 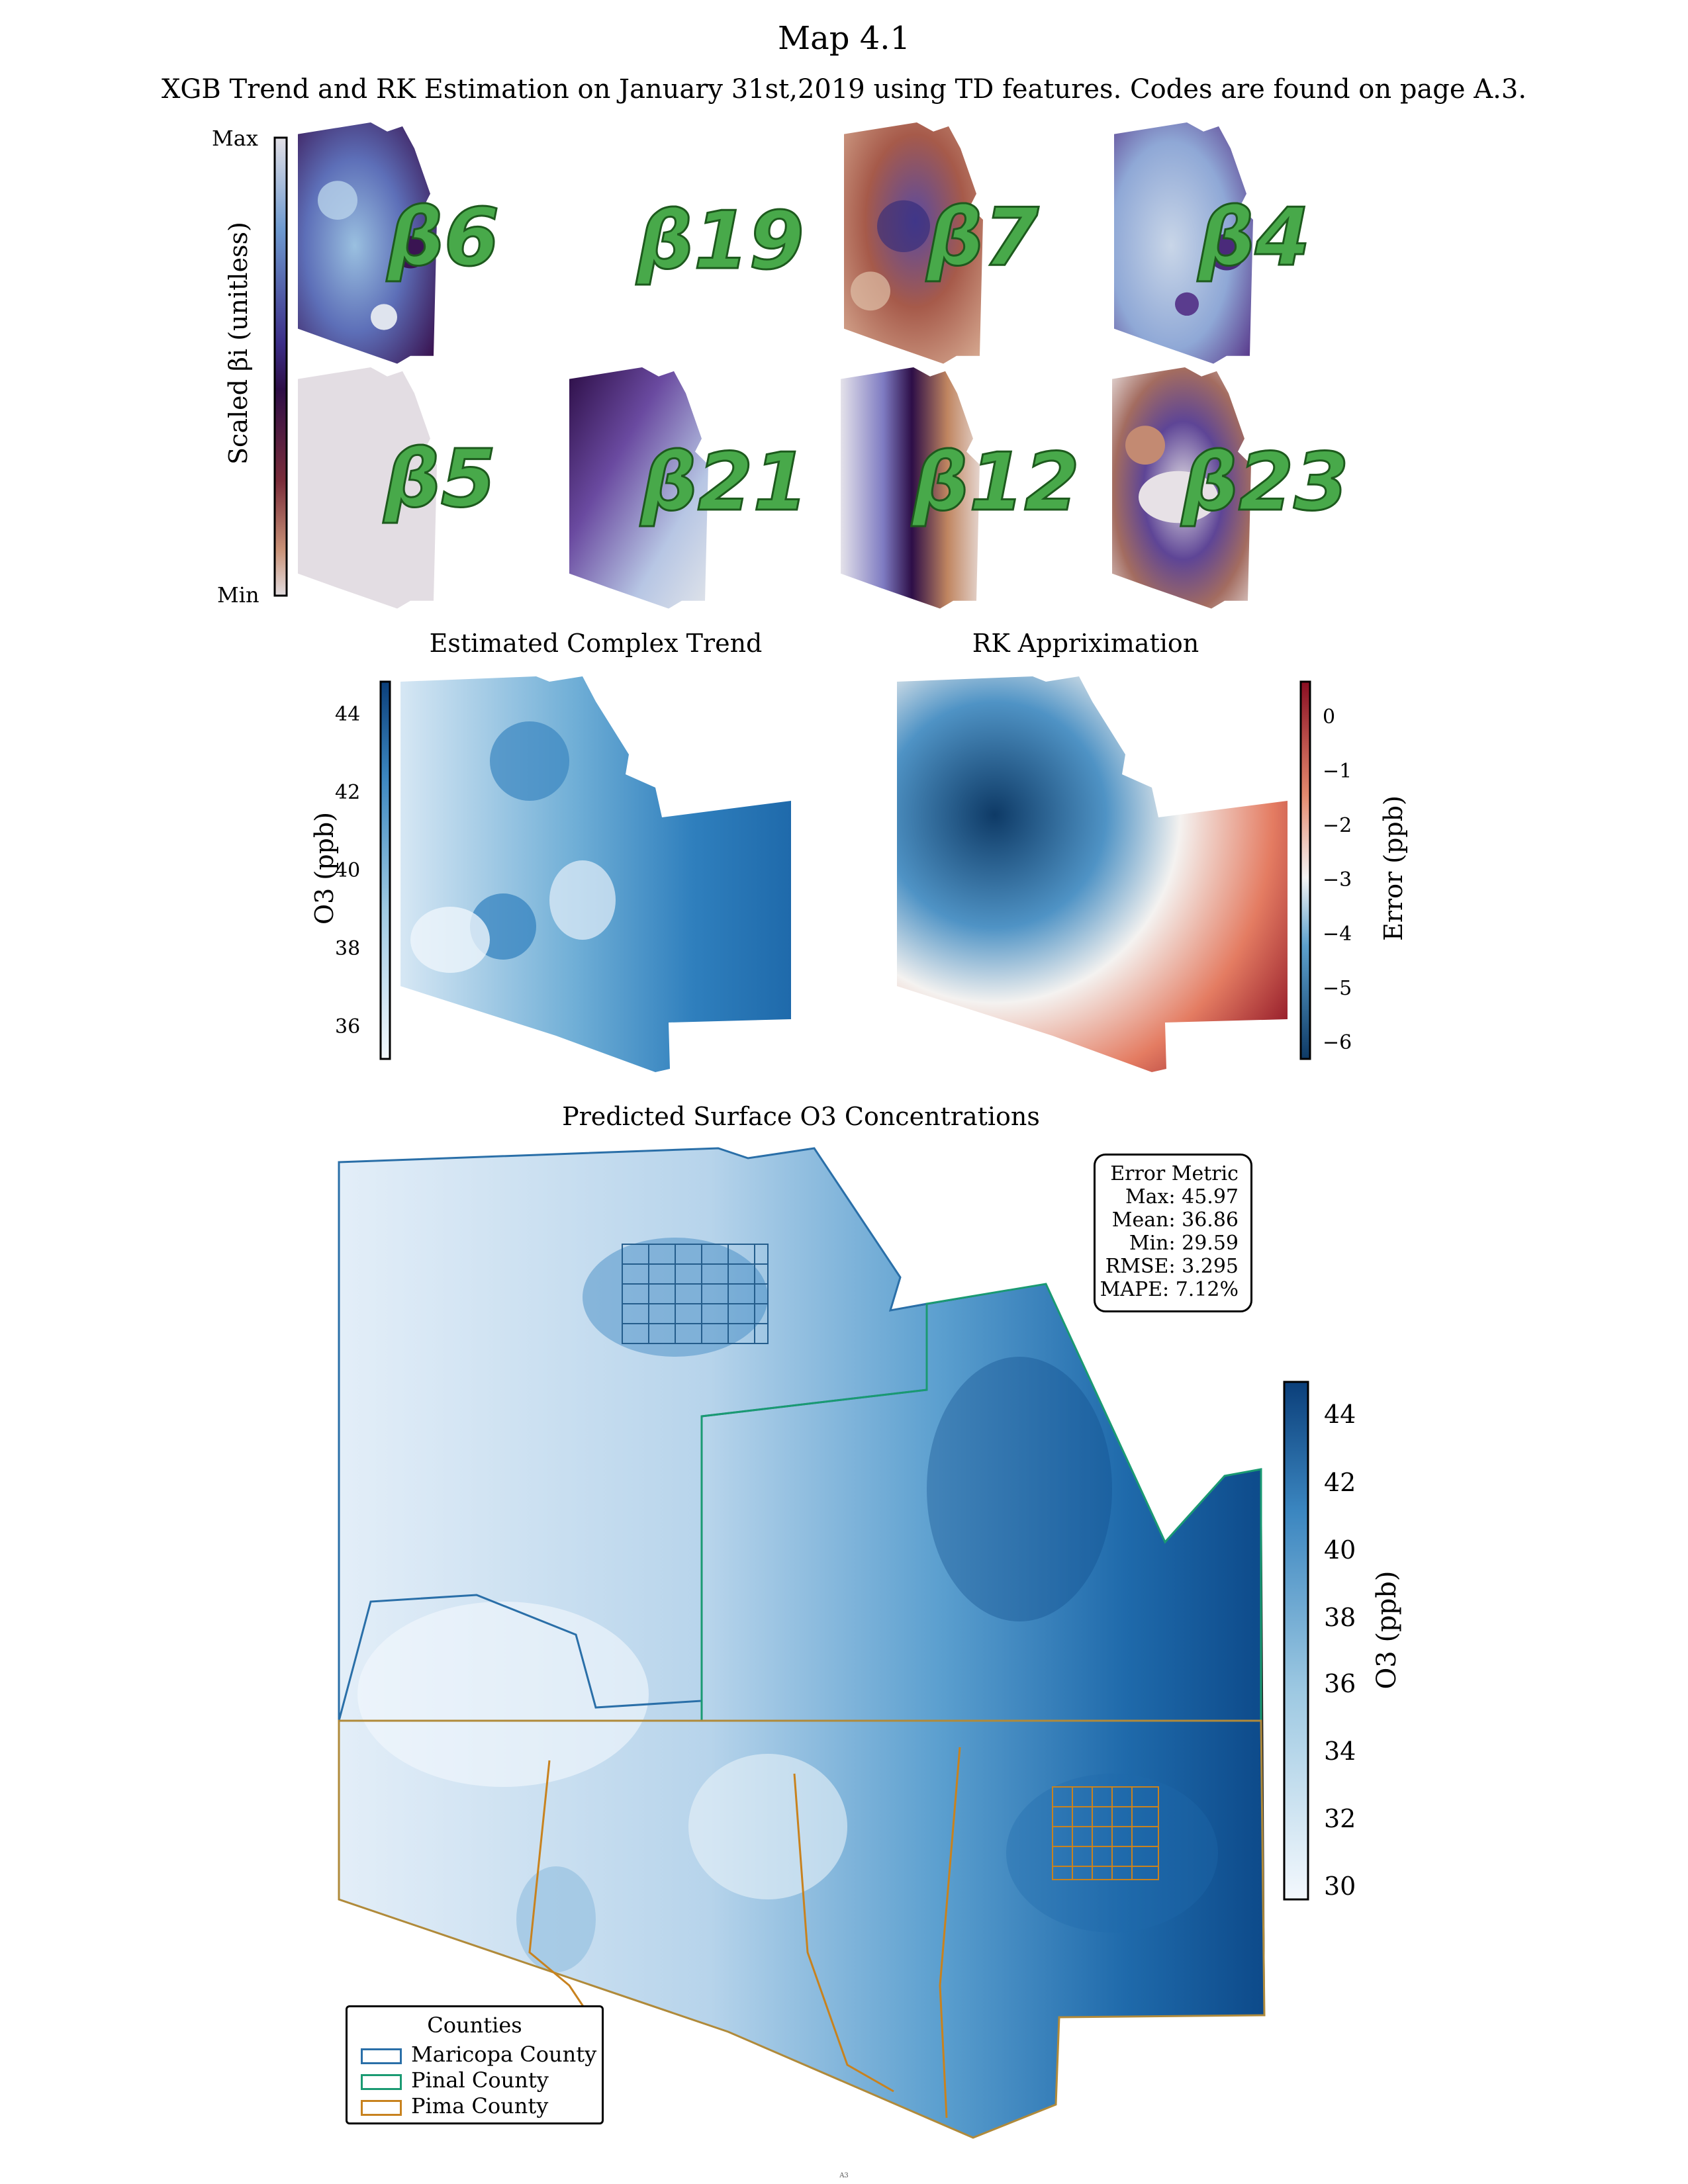 I want to click on rk-tick-3: −2, so click(x=1337, y=825).